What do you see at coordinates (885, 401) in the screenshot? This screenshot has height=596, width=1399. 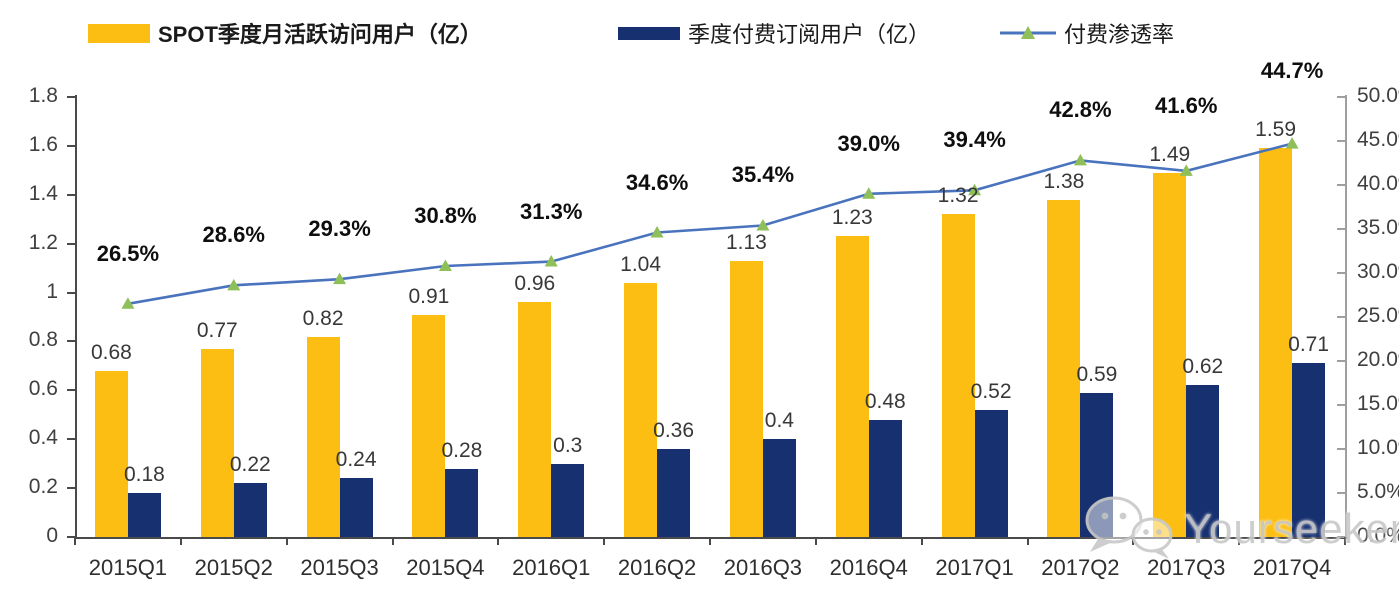 I see `value-label-subs: 0.48` at bounding box center [885, 401].